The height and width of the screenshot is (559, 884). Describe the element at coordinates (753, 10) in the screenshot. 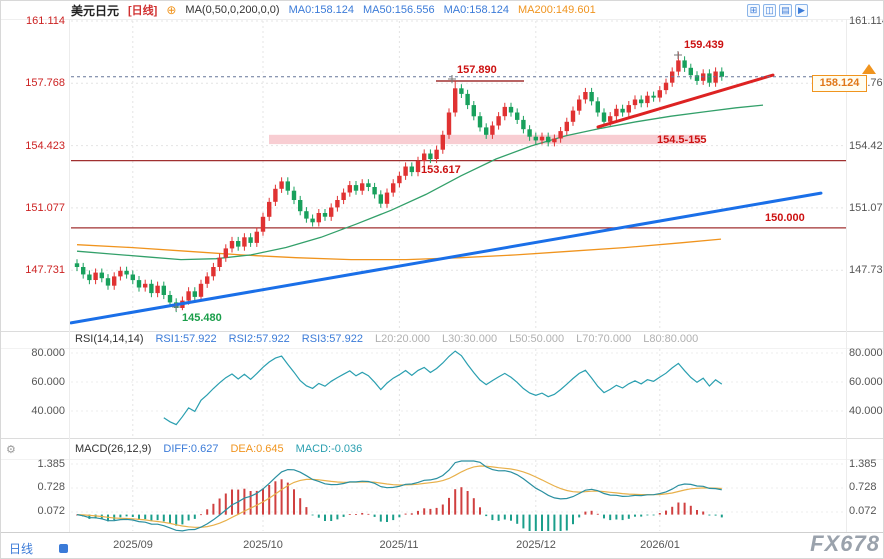

I see `layout-grid-icon: ⊞` at that location.